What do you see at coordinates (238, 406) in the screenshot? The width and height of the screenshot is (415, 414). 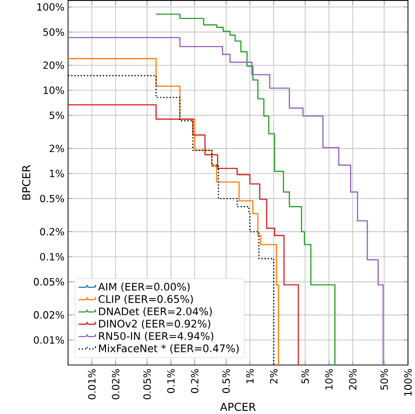 I see `x-axis-title: APCER` at bounding box center [238, 406].